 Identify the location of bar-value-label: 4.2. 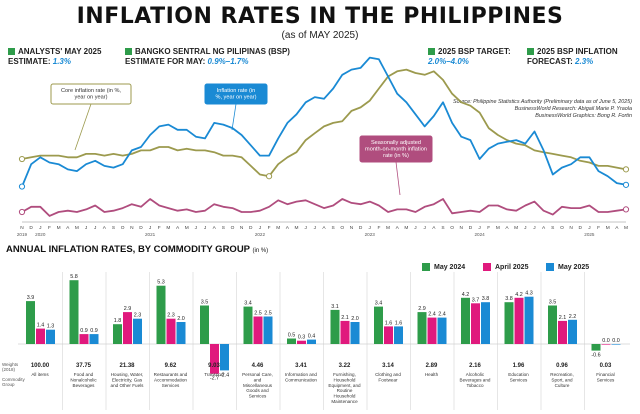
(519, 295).